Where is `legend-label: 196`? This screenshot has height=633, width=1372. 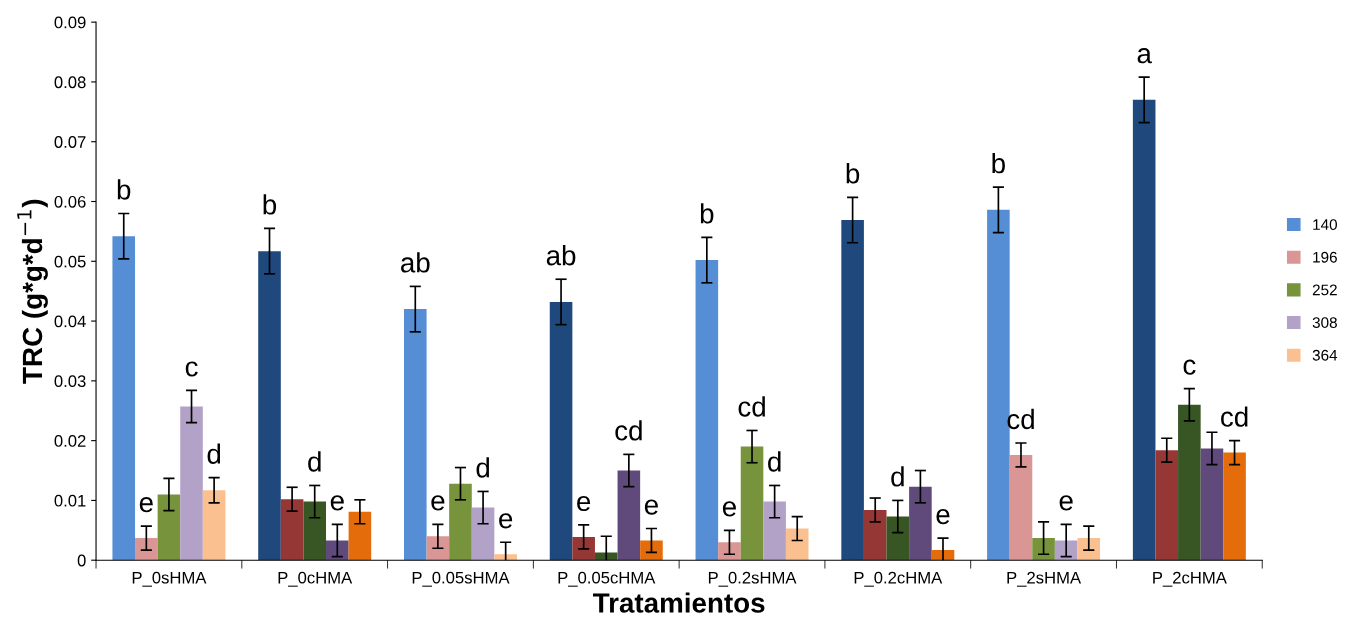
legend-label: 196 is located at coordinates (1325, 257).